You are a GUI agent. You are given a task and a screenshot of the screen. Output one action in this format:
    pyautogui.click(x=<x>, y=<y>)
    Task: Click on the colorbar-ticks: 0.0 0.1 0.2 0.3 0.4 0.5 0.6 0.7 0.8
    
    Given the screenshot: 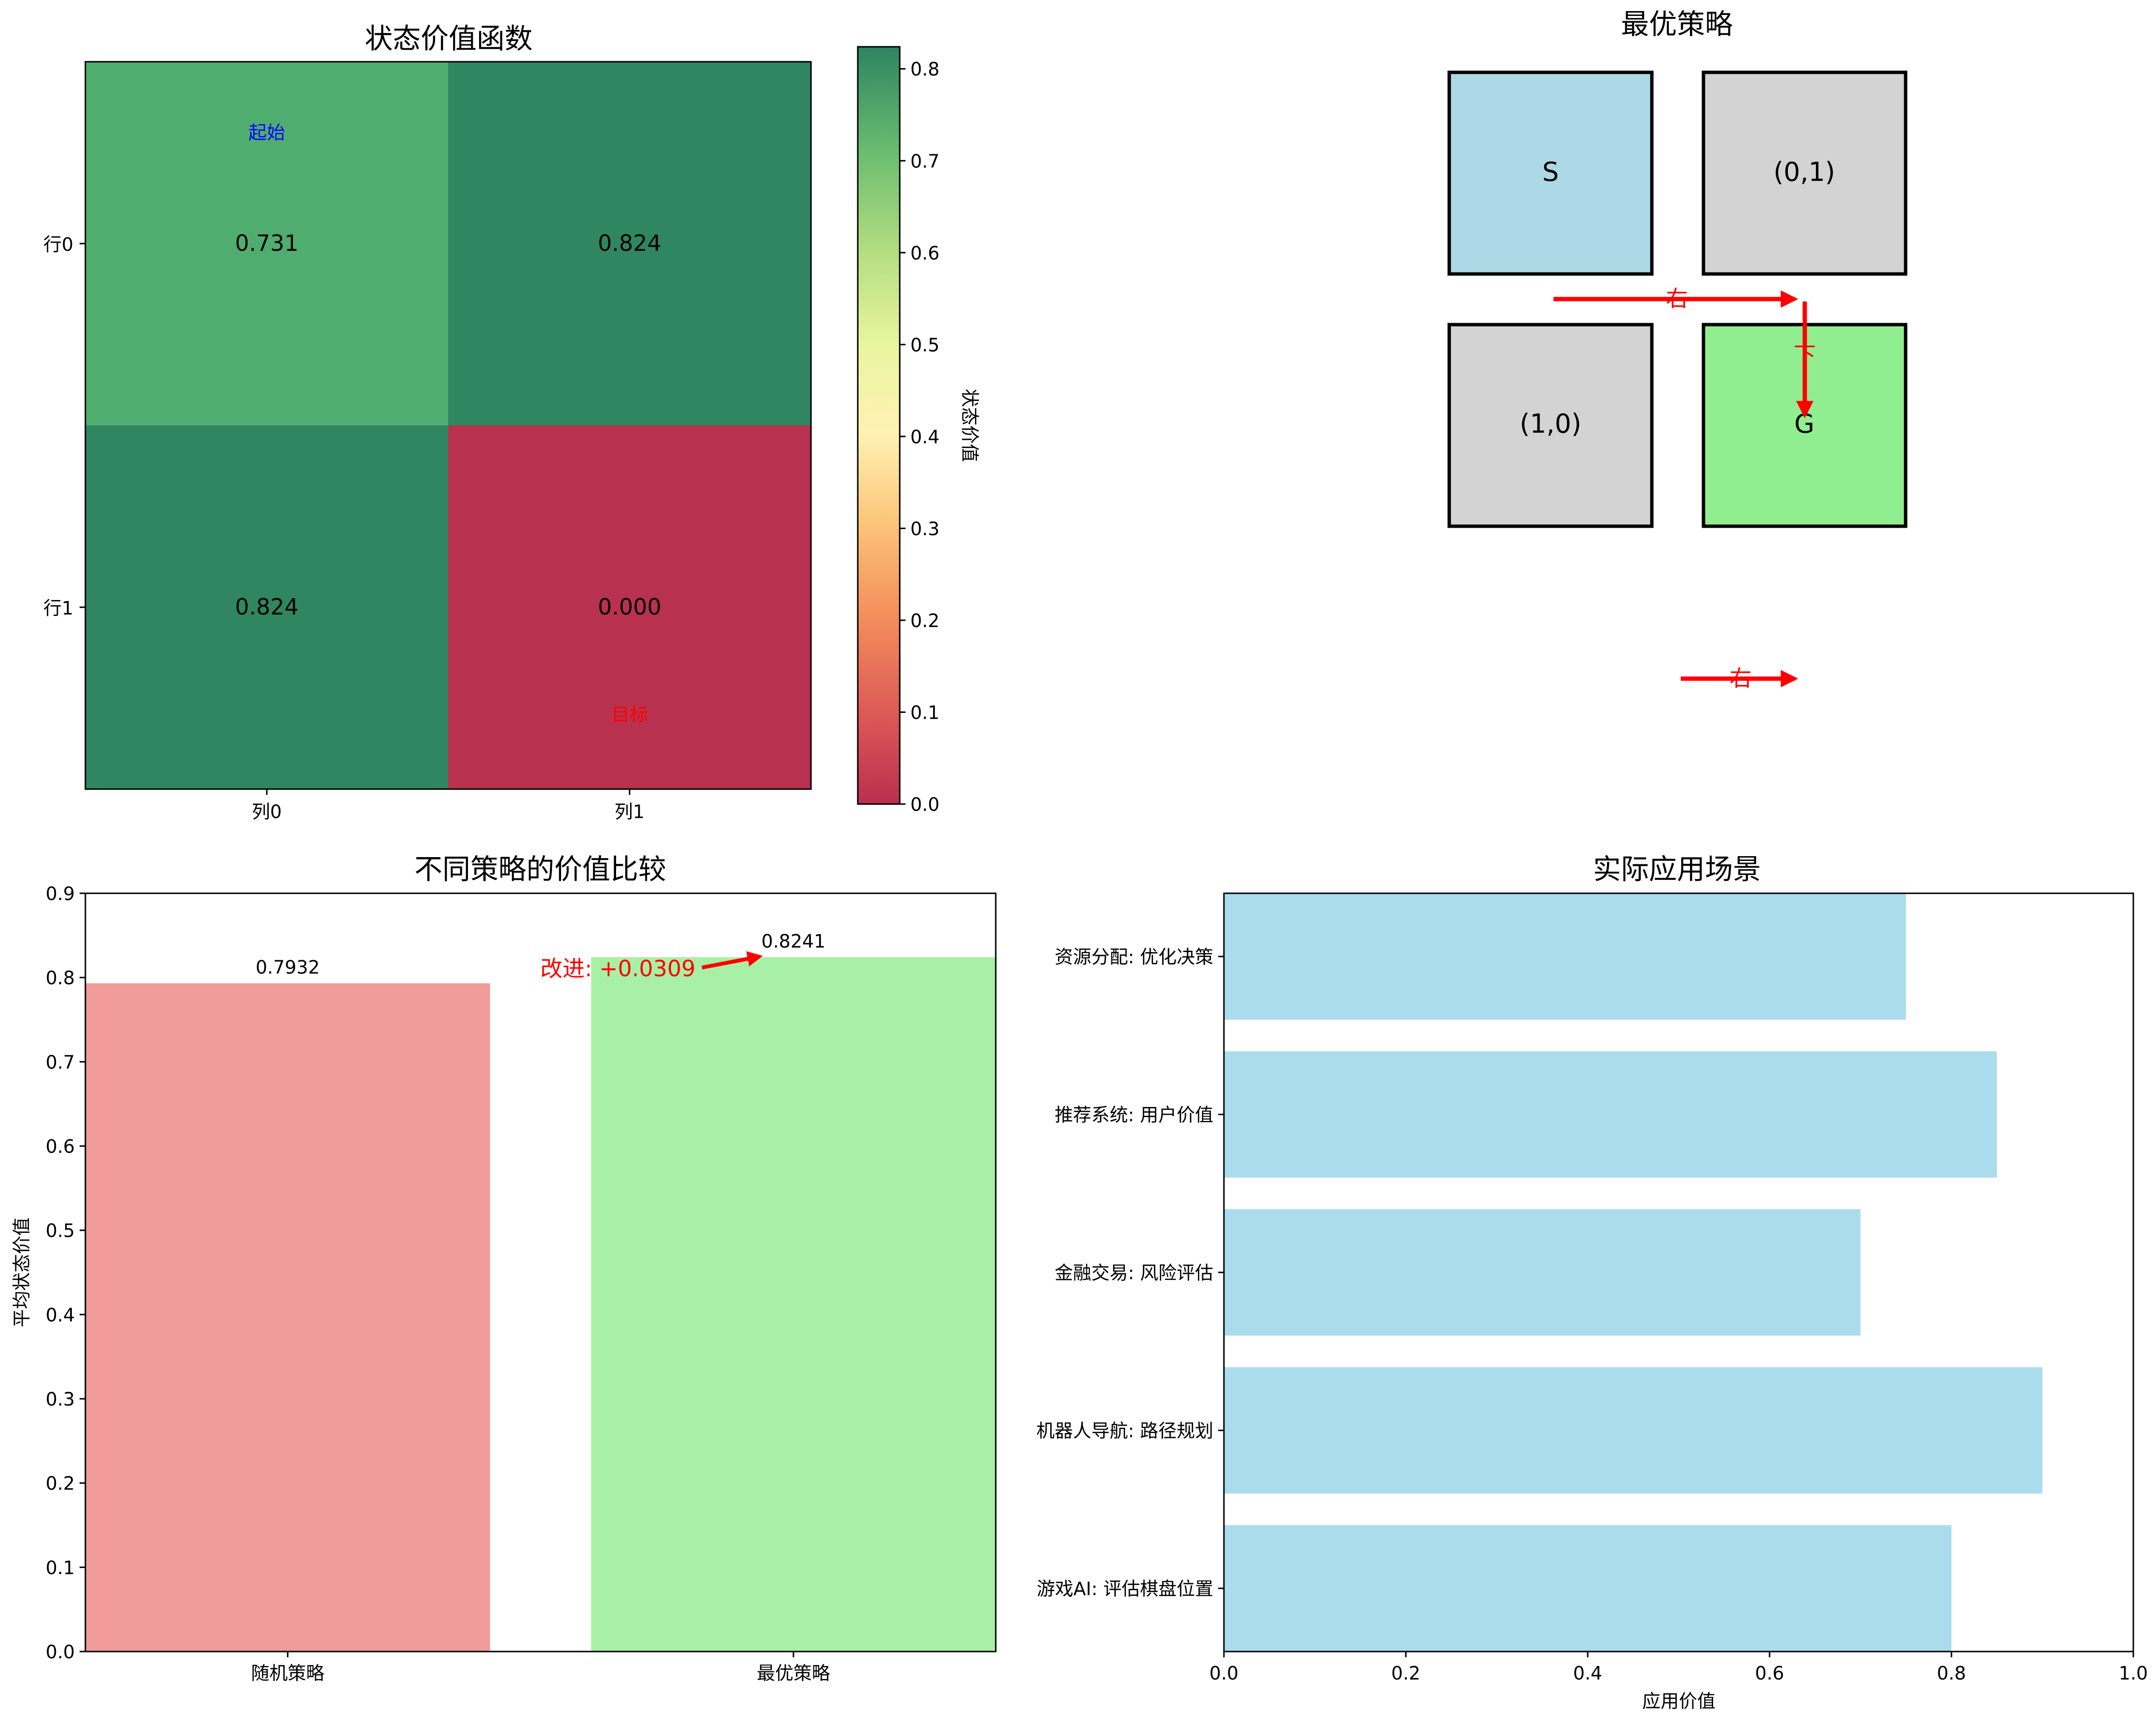 What is the action you would take?
    pyautogui.click(x=919, y=437)
    